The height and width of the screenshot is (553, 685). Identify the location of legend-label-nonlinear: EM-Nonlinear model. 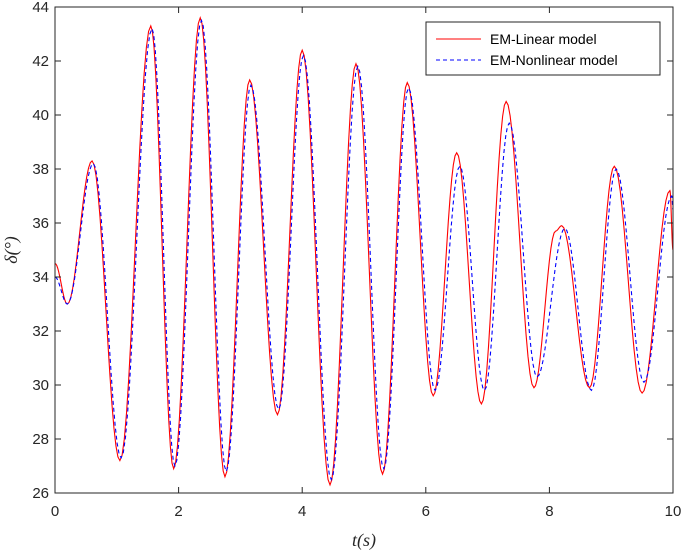
(554, 60).